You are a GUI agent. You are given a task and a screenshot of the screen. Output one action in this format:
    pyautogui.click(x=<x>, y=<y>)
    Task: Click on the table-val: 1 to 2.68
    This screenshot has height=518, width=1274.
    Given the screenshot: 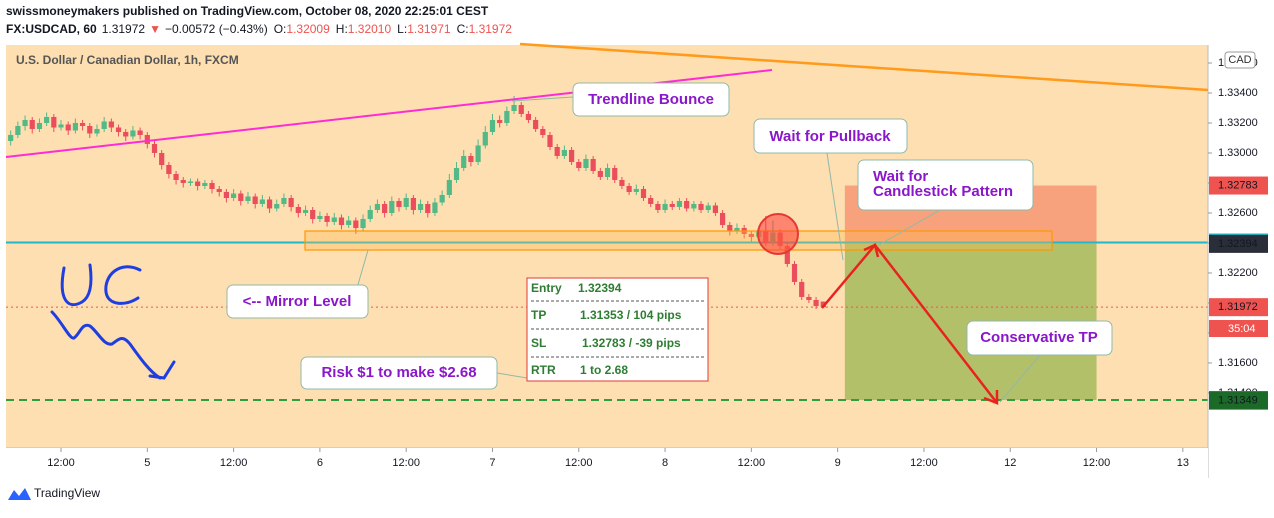 What is the action you would take?
    pyautogui.click(x=604, y=370)
    